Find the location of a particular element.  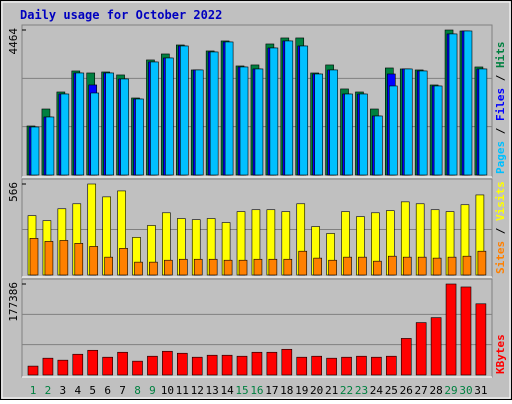

x-tick-label: 23 is located at coordinates (361, 390).